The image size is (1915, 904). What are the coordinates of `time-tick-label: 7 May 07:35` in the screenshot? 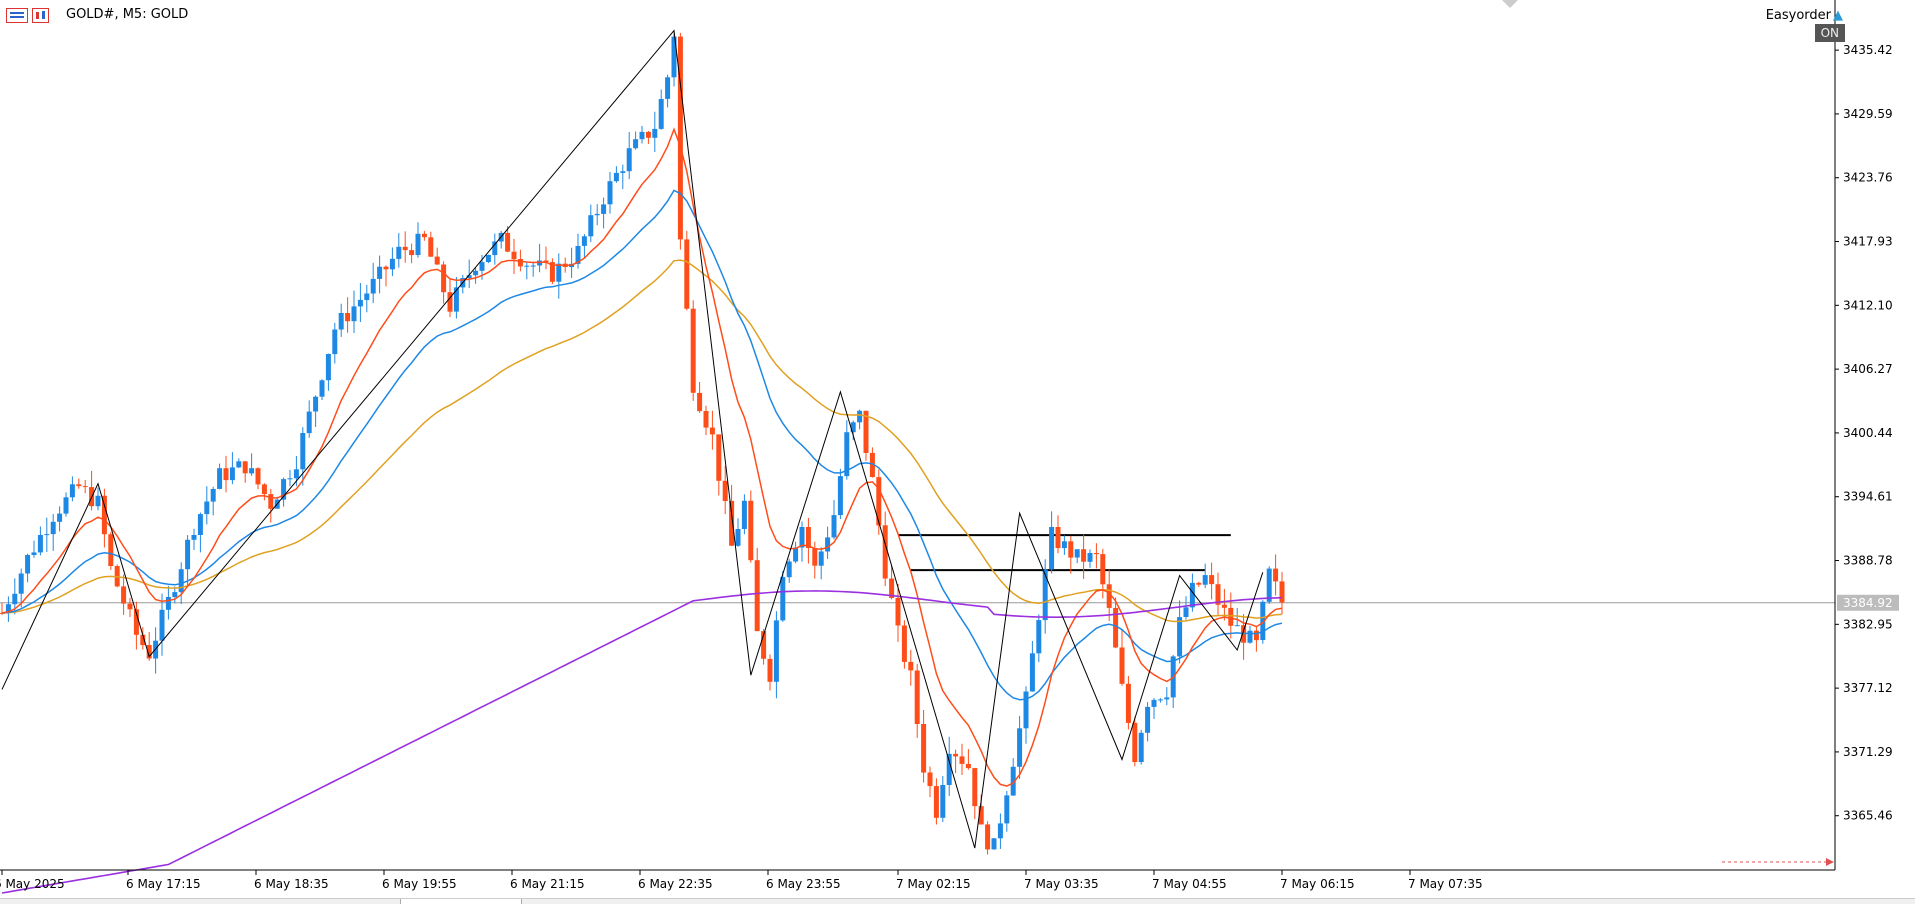 It's located at (1445, 884).